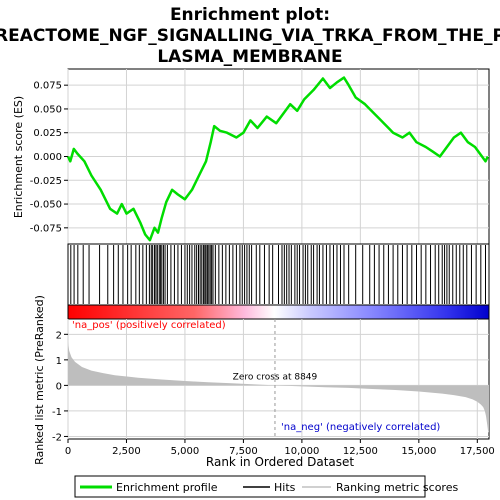 This screenshot has height=500, width=500. Describe the element at coordinates (185, 451) in the screenshot. I see `rank-xtick-label: 5,000` at that location.